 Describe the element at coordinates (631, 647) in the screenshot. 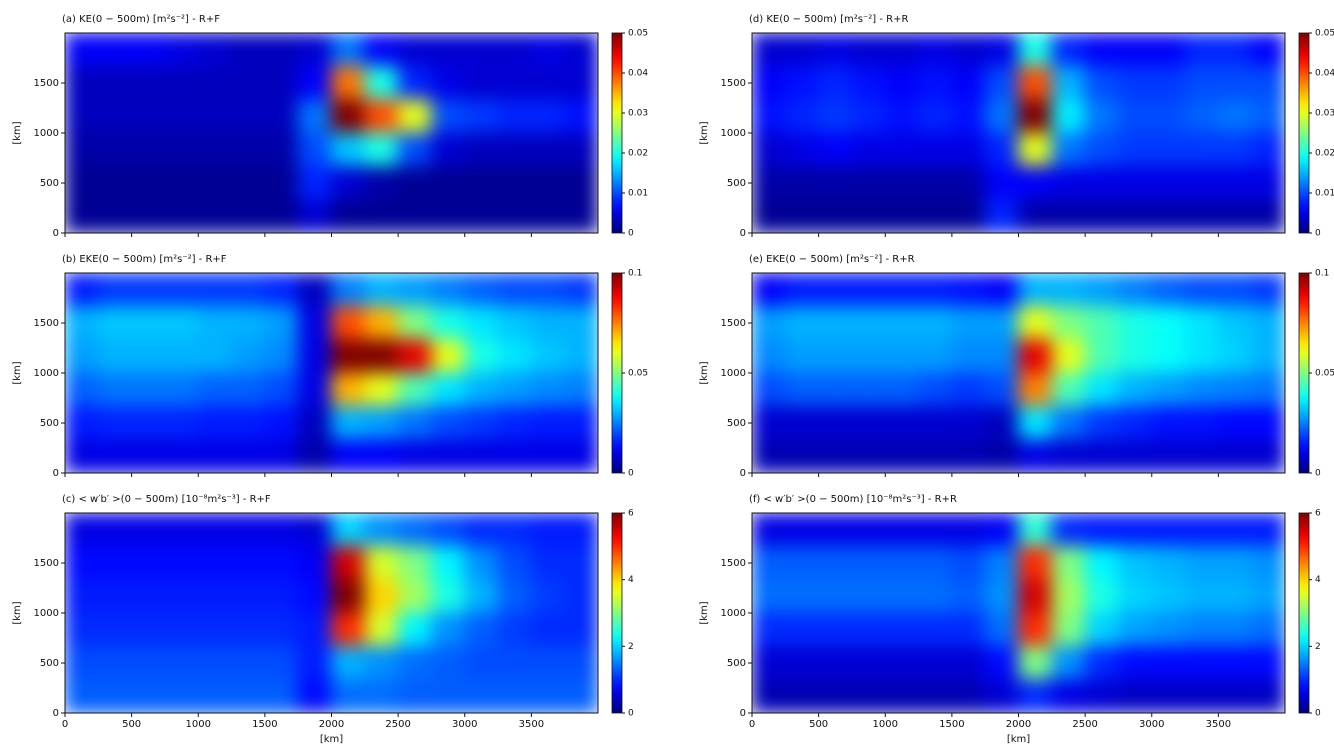

I see `colorbar-tick-label: 2` at that location.